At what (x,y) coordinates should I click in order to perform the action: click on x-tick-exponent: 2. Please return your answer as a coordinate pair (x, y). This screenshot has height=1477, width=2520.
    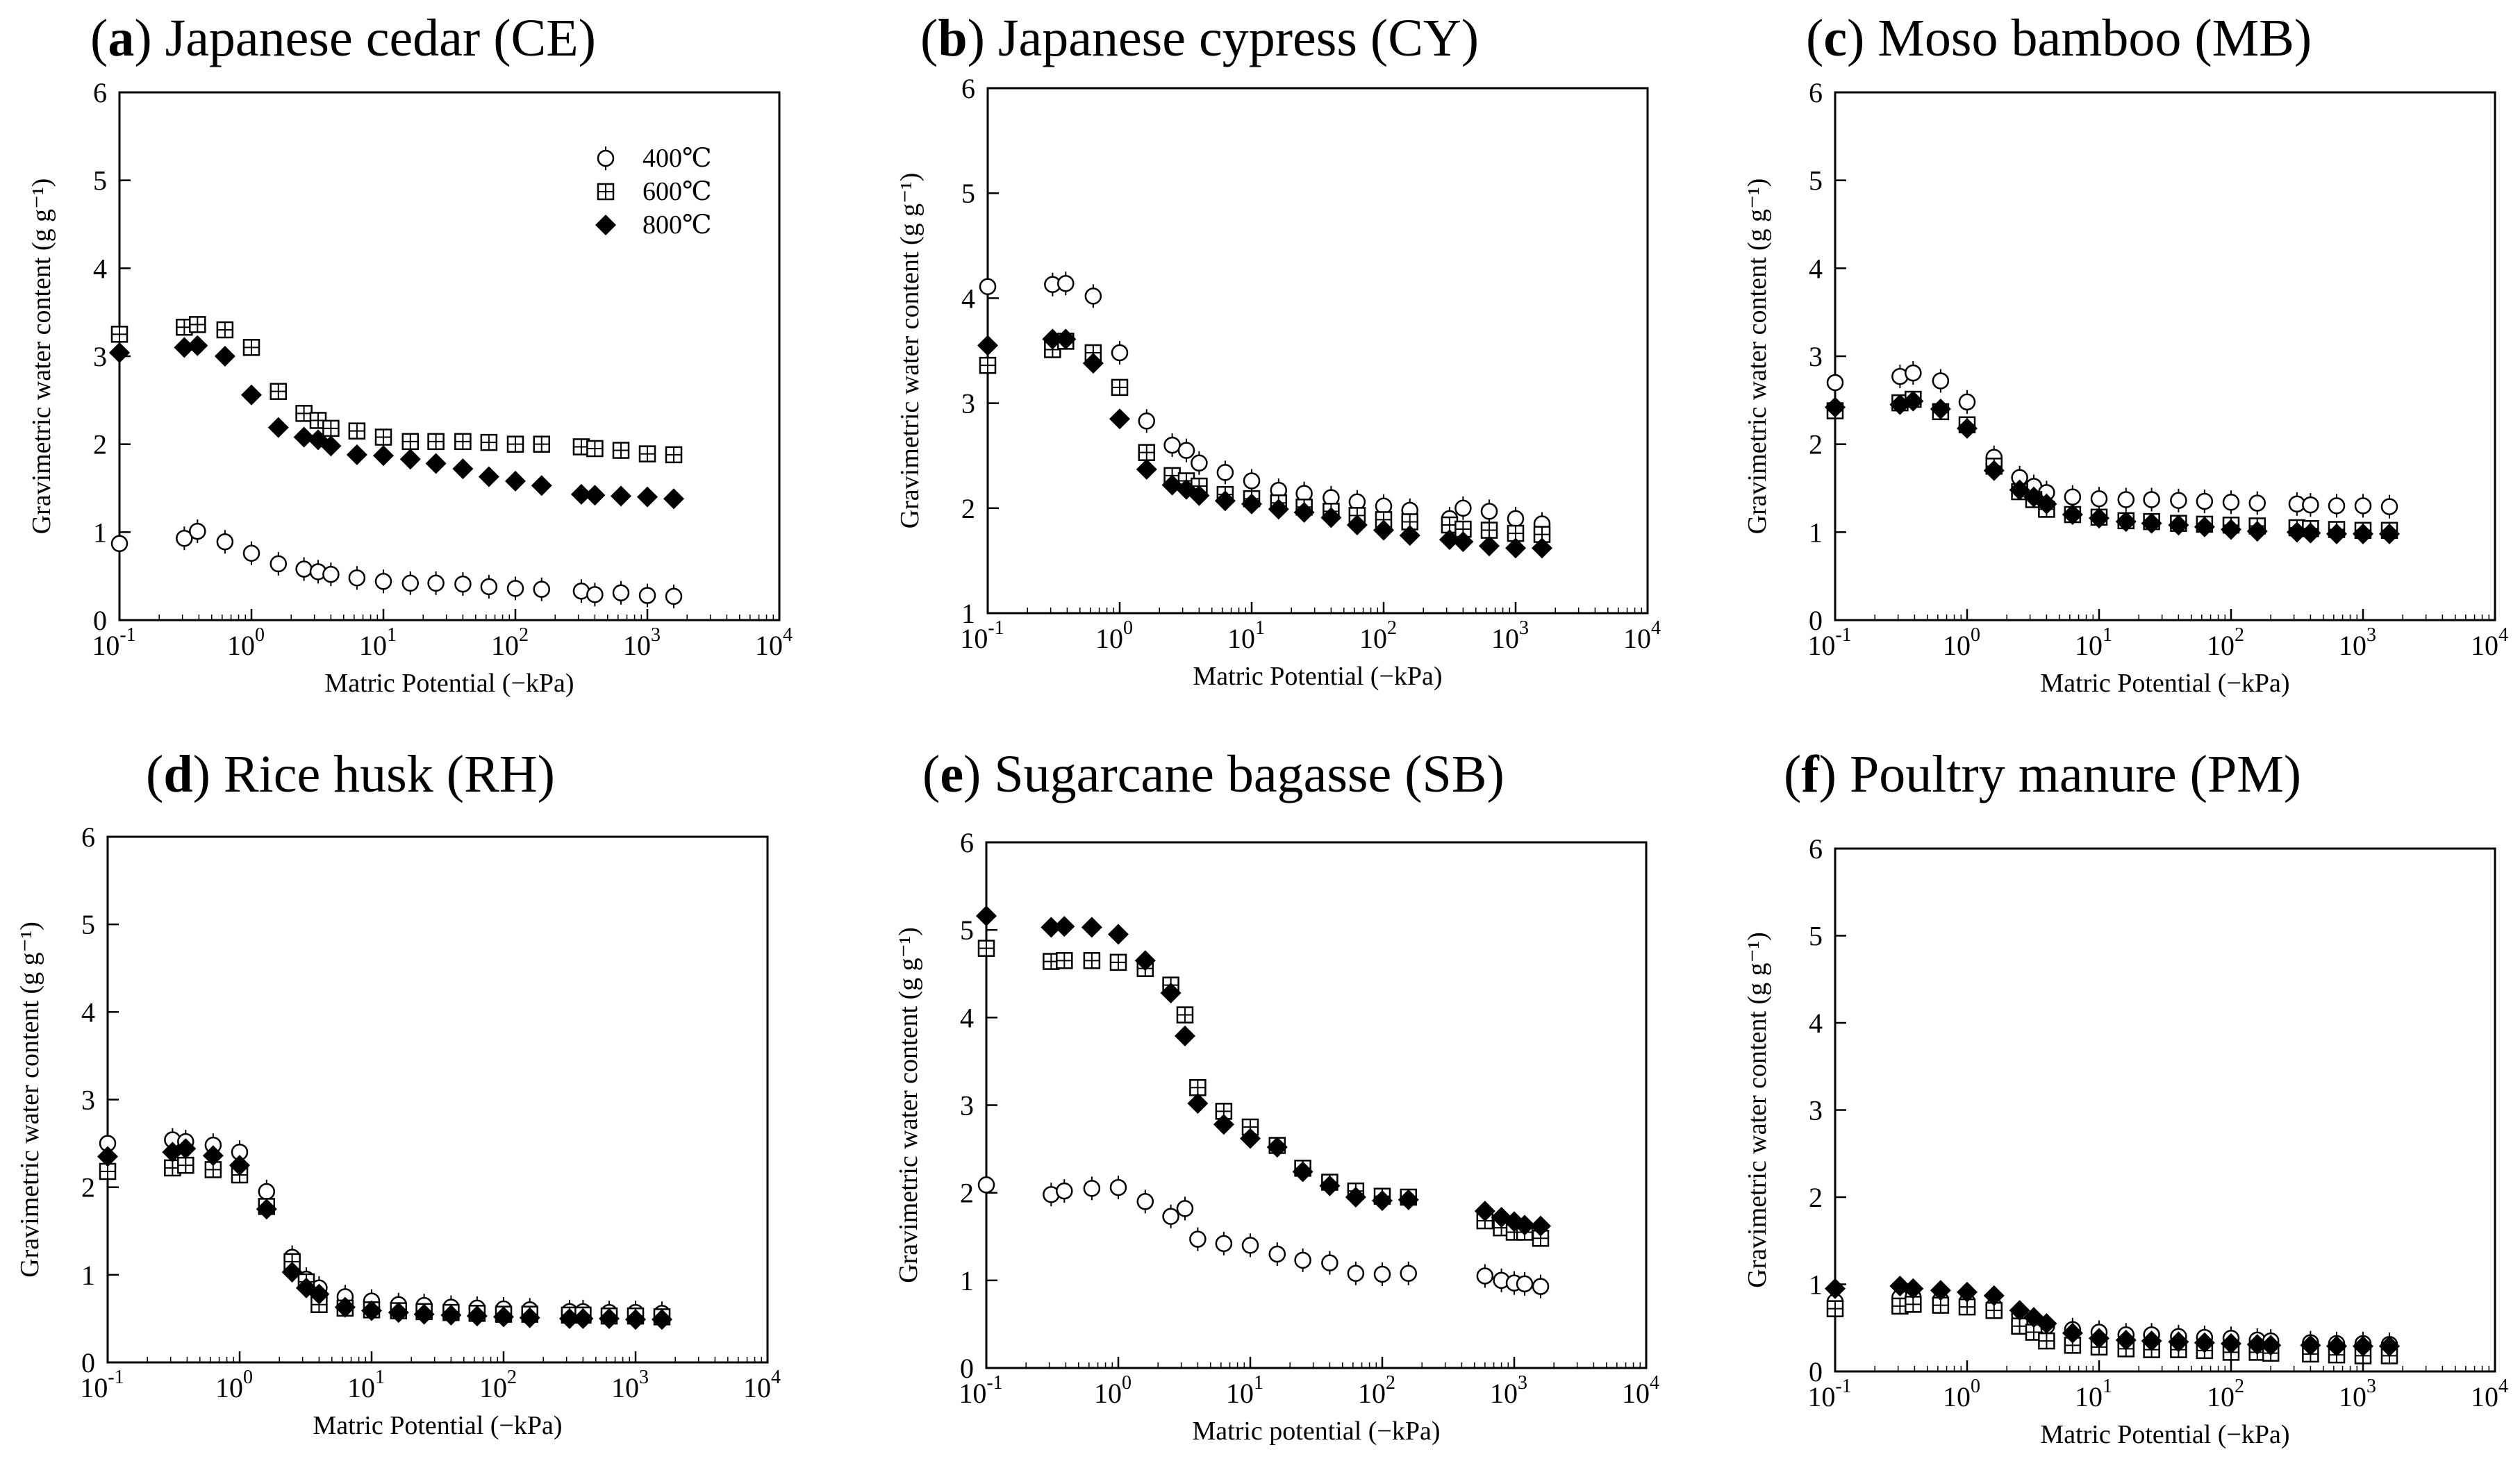
    Looking at the image, I should click on (524, 635).